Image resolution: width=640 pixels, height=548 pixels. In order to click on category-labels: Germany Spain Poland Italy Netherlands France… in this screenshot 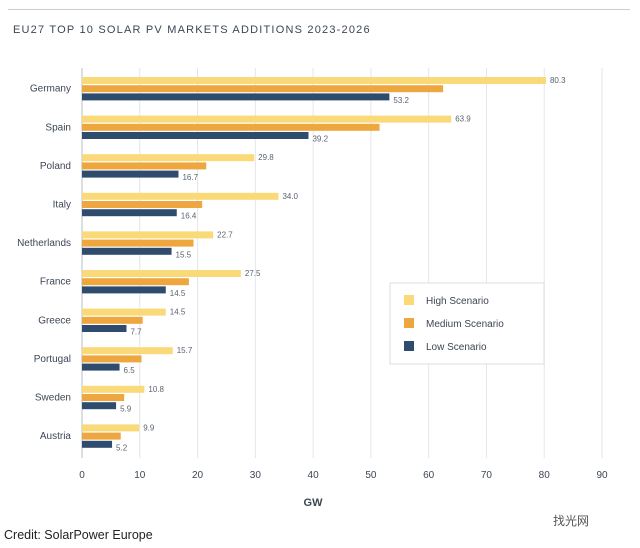, I will do `click(44, 263)`.